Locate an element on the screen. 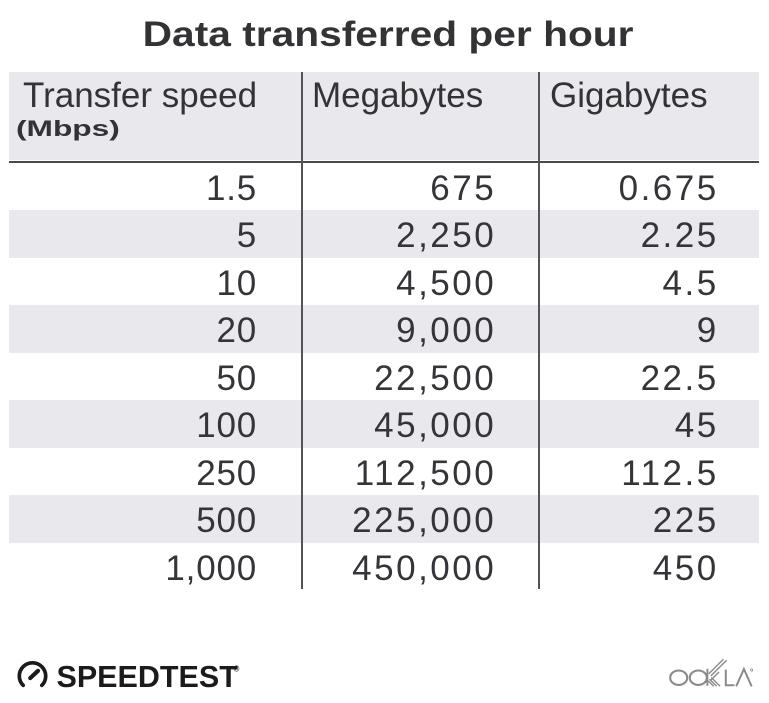 This screenshot has height=703, width=769. svg-text: SPEEDTEST is located at coordinates (148, 677).